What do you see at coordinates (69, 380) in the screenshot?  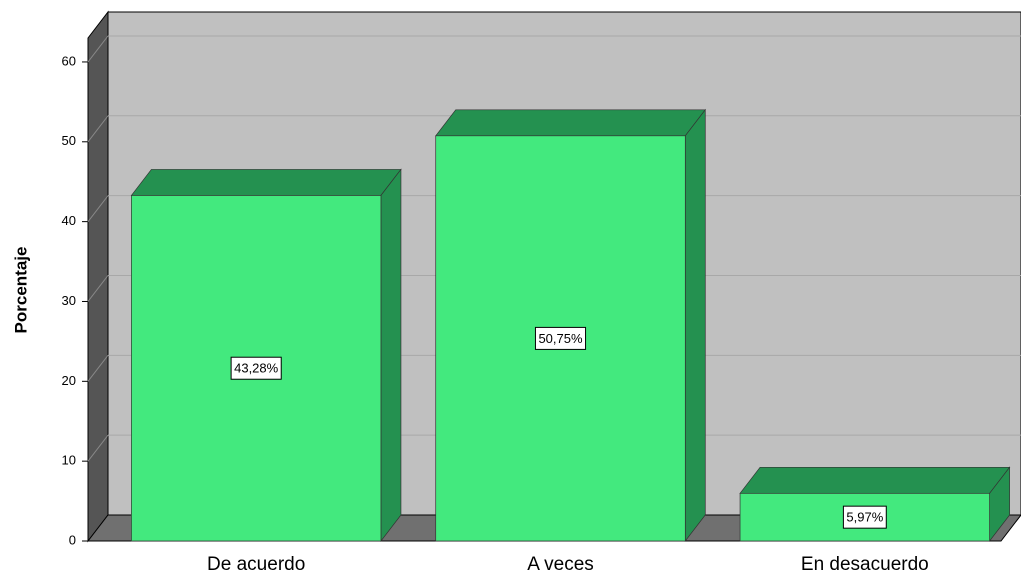 I see `y-tick-label: 20` at bounding box center [69, 380].